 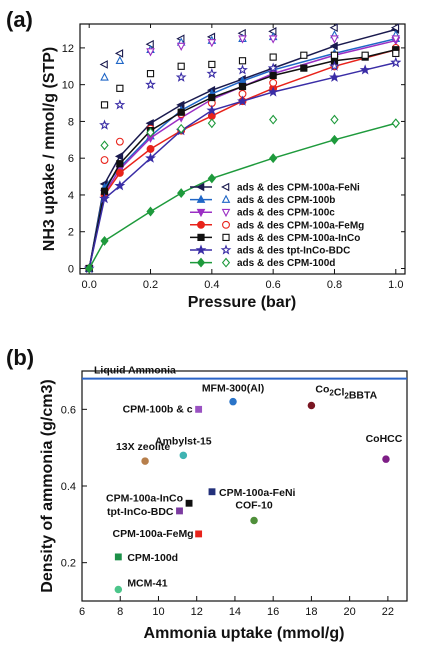 What do you see at coordinates (68, 86) in the screenshot?
I see `panel-a-y-tick-label: 10` at bounding box center [68, 86].